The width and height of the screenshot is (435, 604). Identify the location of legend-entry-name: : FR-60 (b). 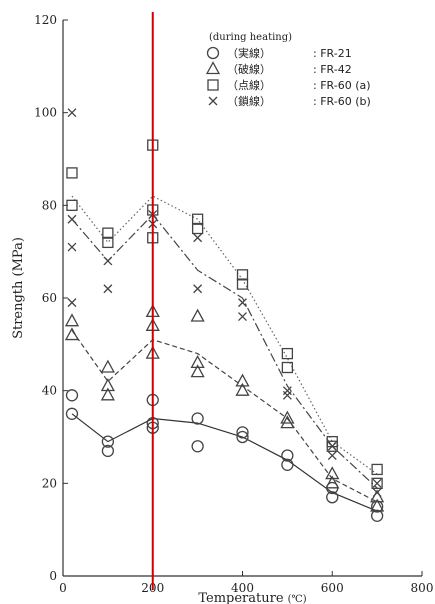
(342, 101).